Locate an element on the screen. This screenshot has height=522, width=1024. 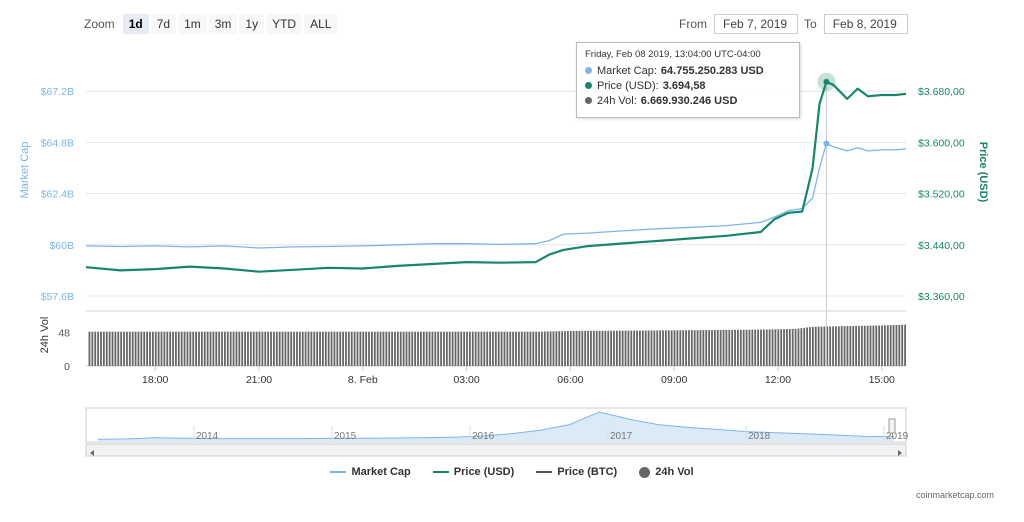
zoom-1m-button: 1m is located at coordinates (192, 24).